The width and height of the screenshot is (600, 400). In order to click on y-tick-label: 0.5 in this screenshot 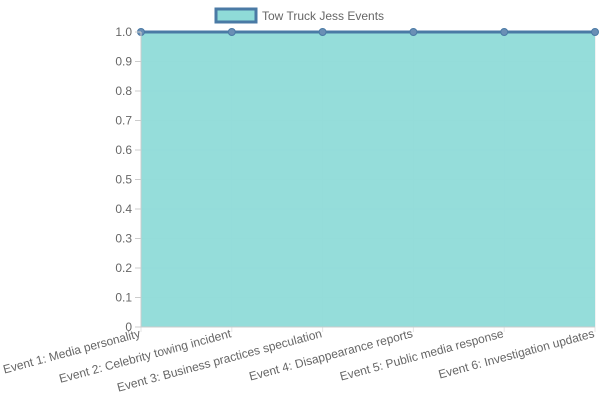, I will do `click(123, 180)`.